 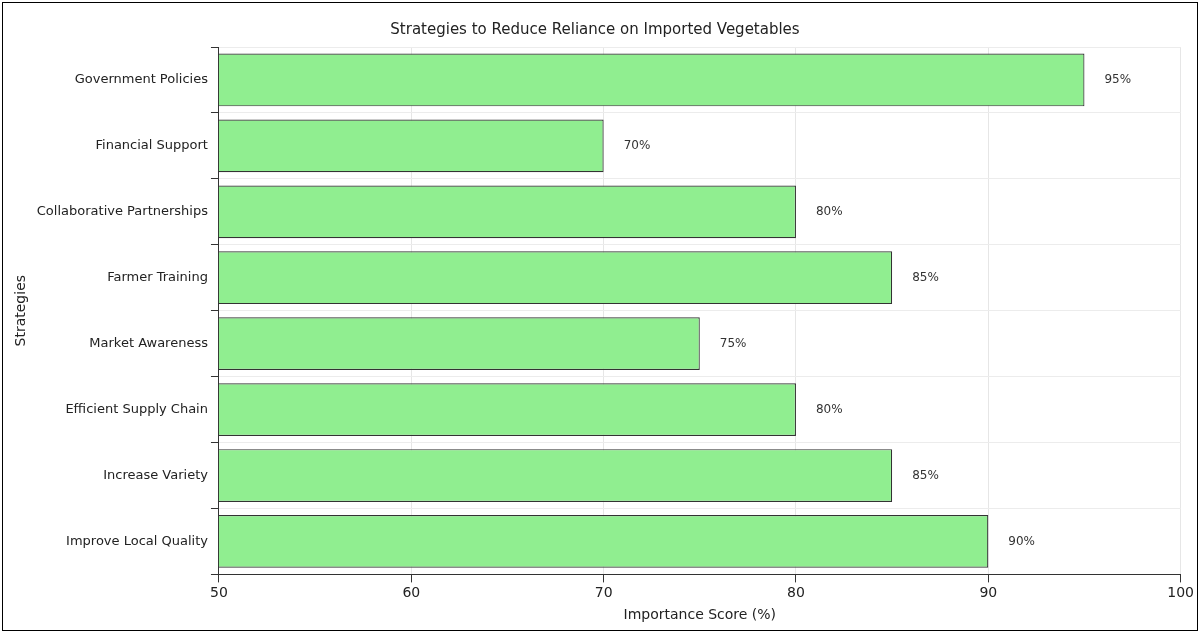 What do you see at coordinates (796, 592) in the screenshot?
I see `x-tick-label: 80` at bounding box center [796, 592].